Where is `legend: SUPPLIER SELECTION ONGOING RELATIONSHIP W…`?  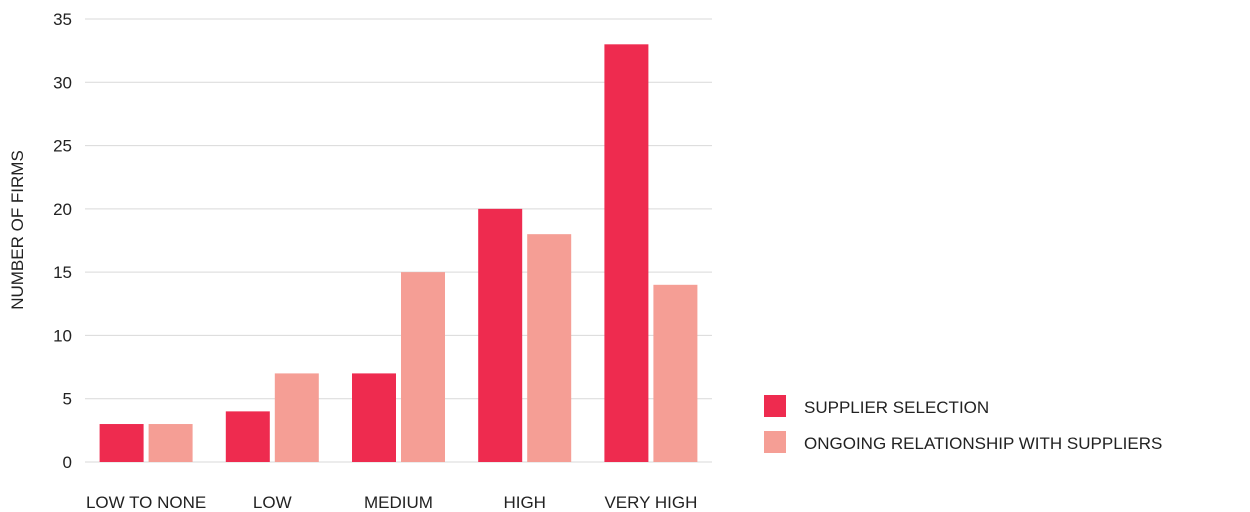 legend: SUPPLIER SELECTION ONGOING RELATIONSHIP W… is located at coordinates (963, 424).